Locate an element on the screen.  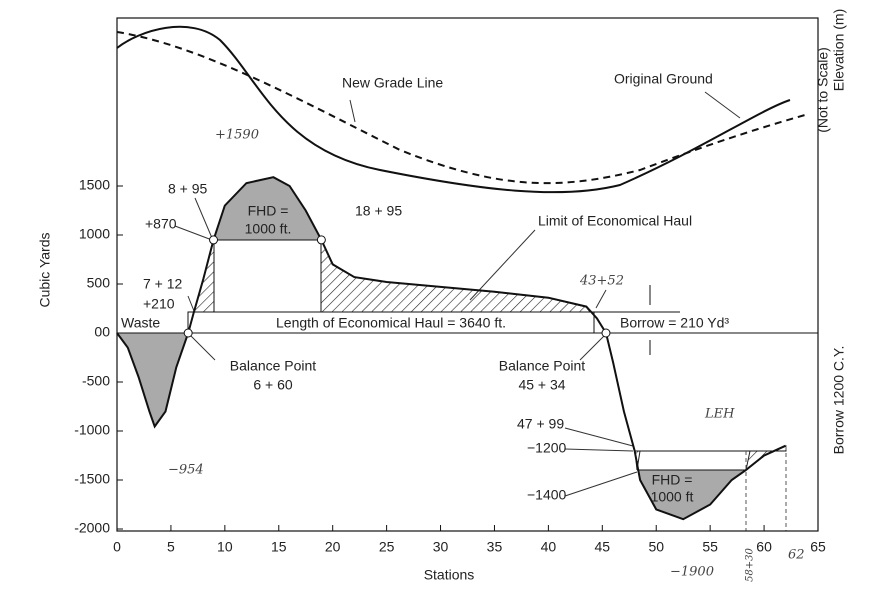
x-tick-label: 60 is located at coordinates (764, 547).